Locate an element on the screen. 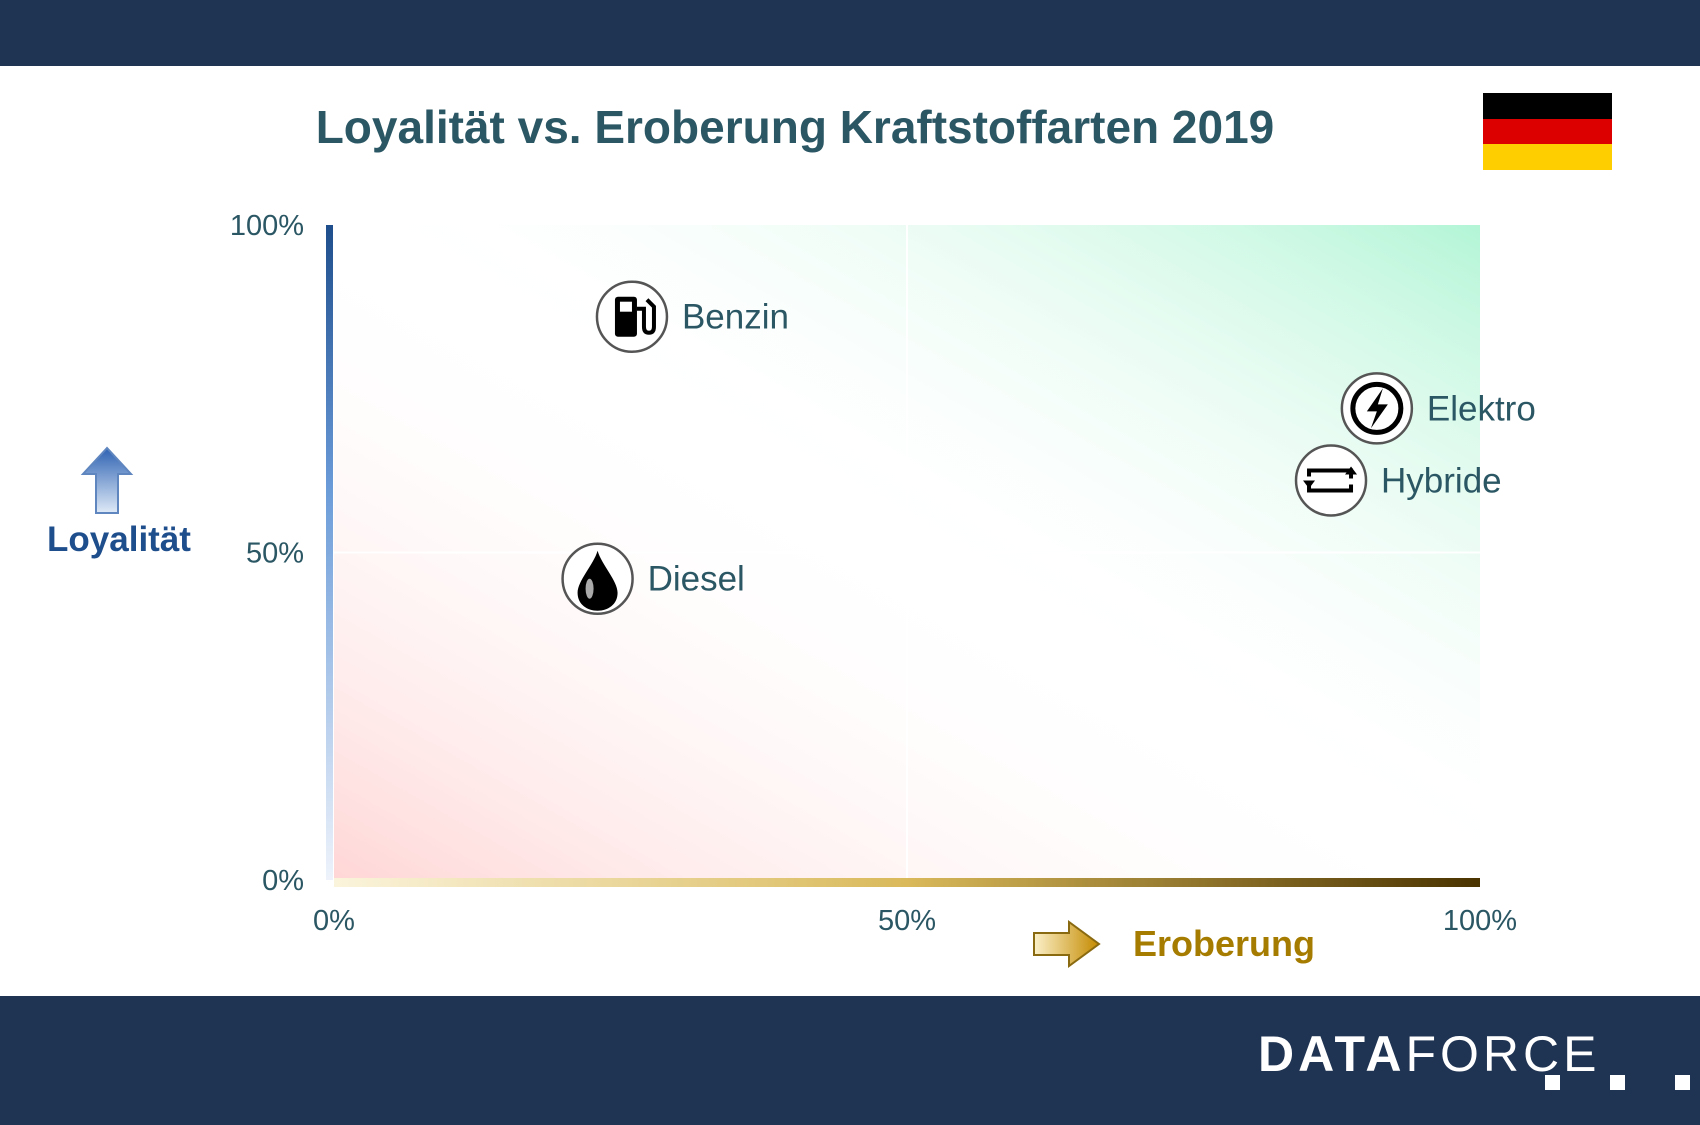 Image resolution: width=1700 pixels, height=1125 pixels. y-axis-line is located at coordinates (329, 552).